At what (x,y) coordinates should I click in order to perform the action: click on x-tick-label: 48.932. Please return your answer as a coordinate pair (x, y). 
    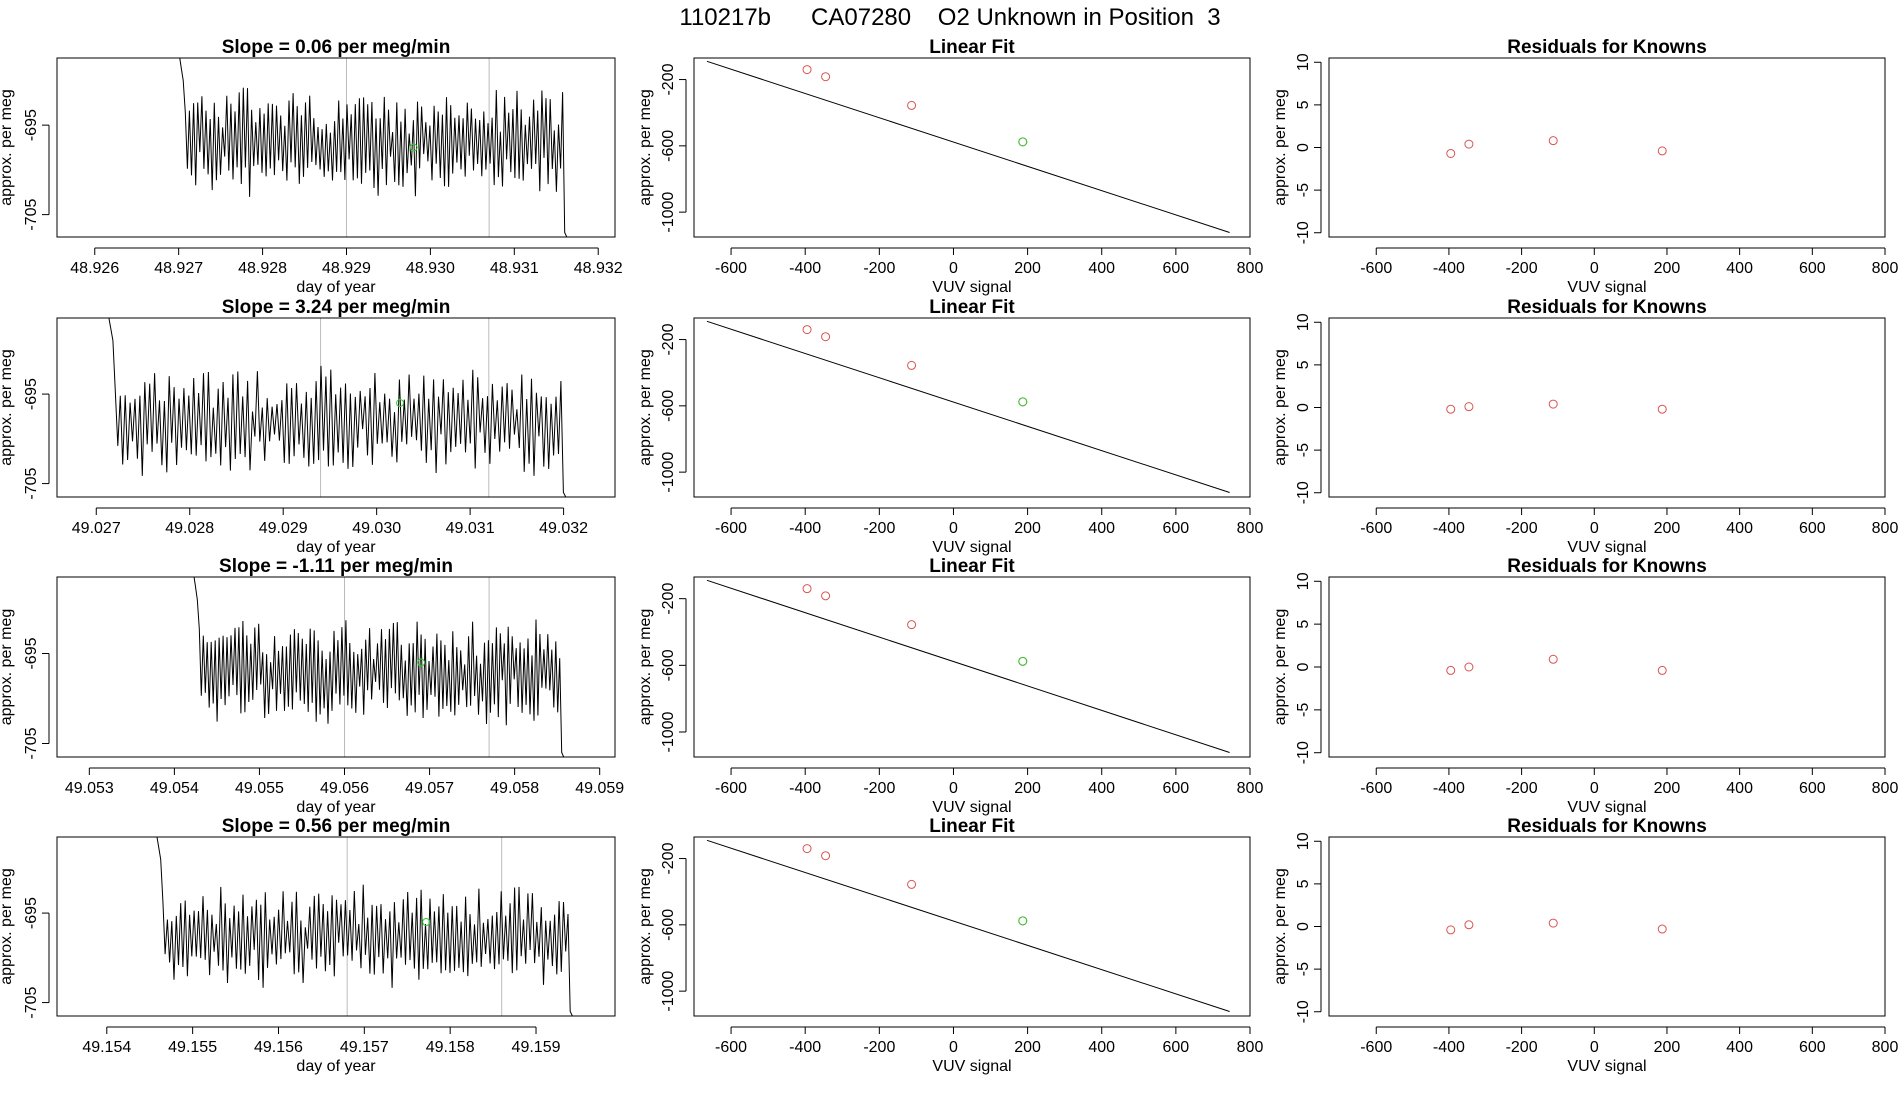
    Looking at the image, I should click on (598, 268).